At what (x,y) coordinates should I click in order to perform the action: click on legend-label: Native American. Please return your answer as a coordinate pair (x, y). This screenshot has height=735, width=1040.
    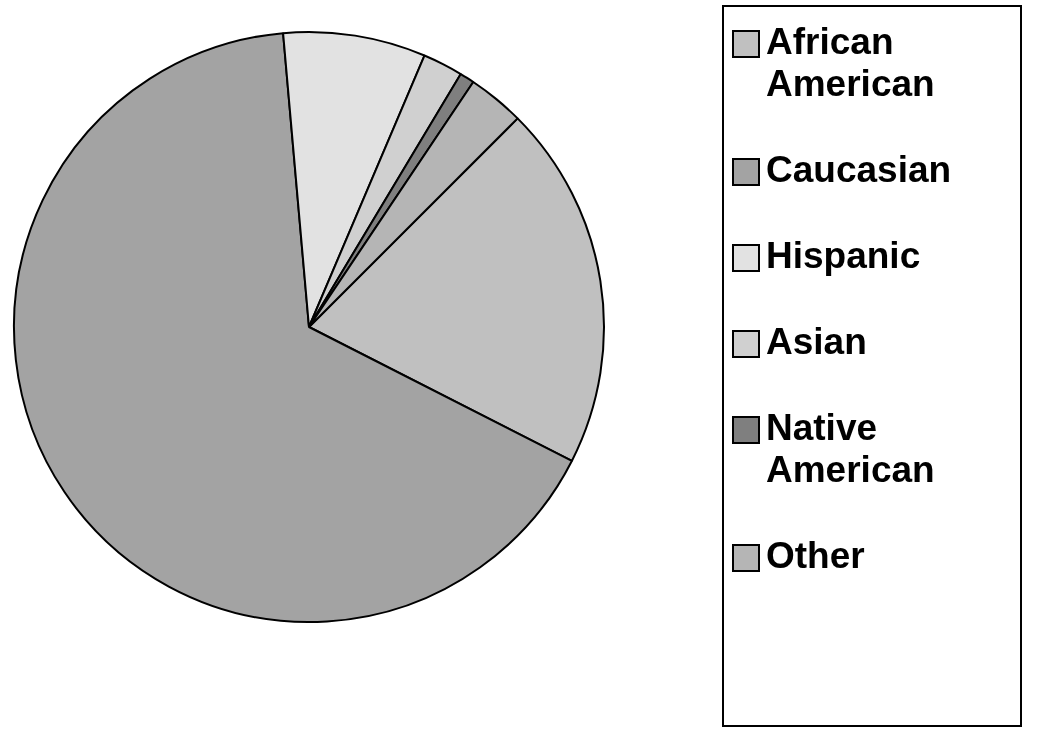
    Looking at the image, I should click on (850, 449).